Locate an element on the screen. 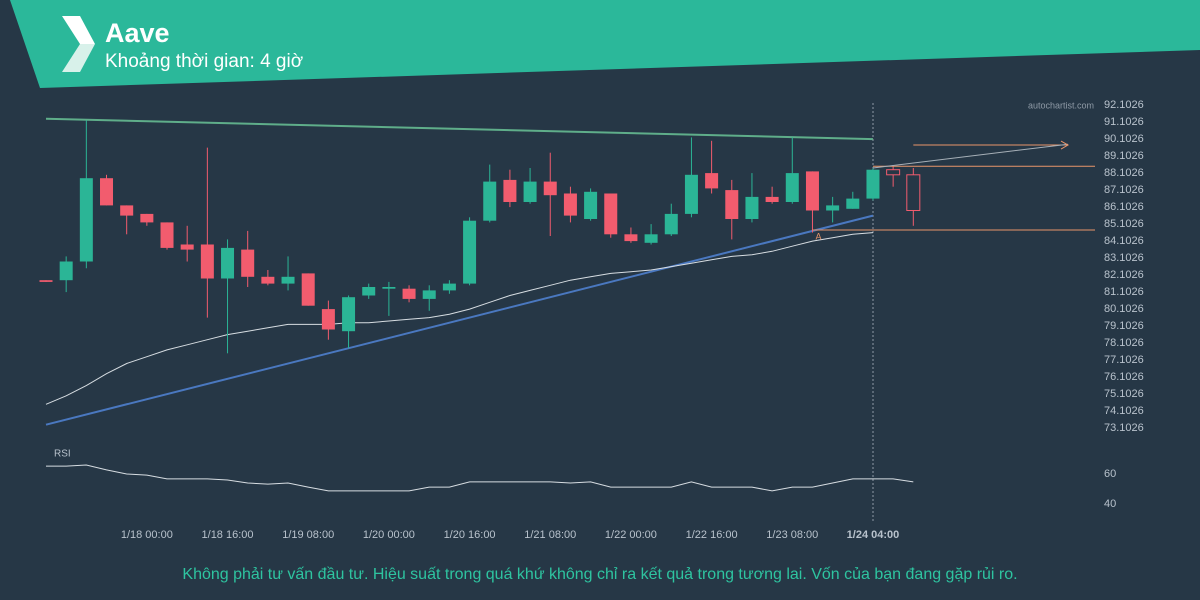 The image size is (1200, 600). title: Aave is located at coordinates (137, 33).